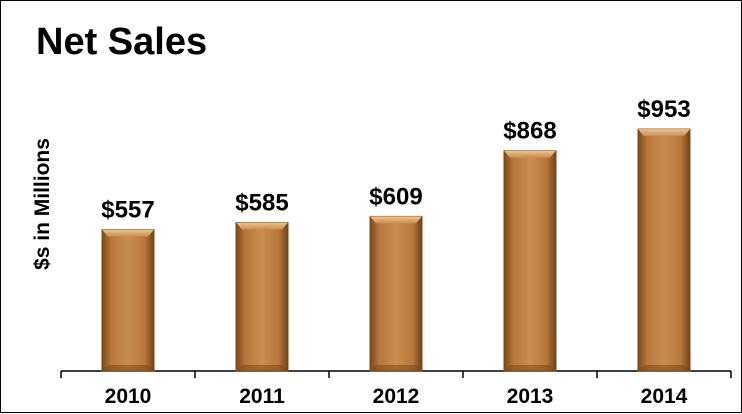  I want to click on bar-2010, so click(128, 300).